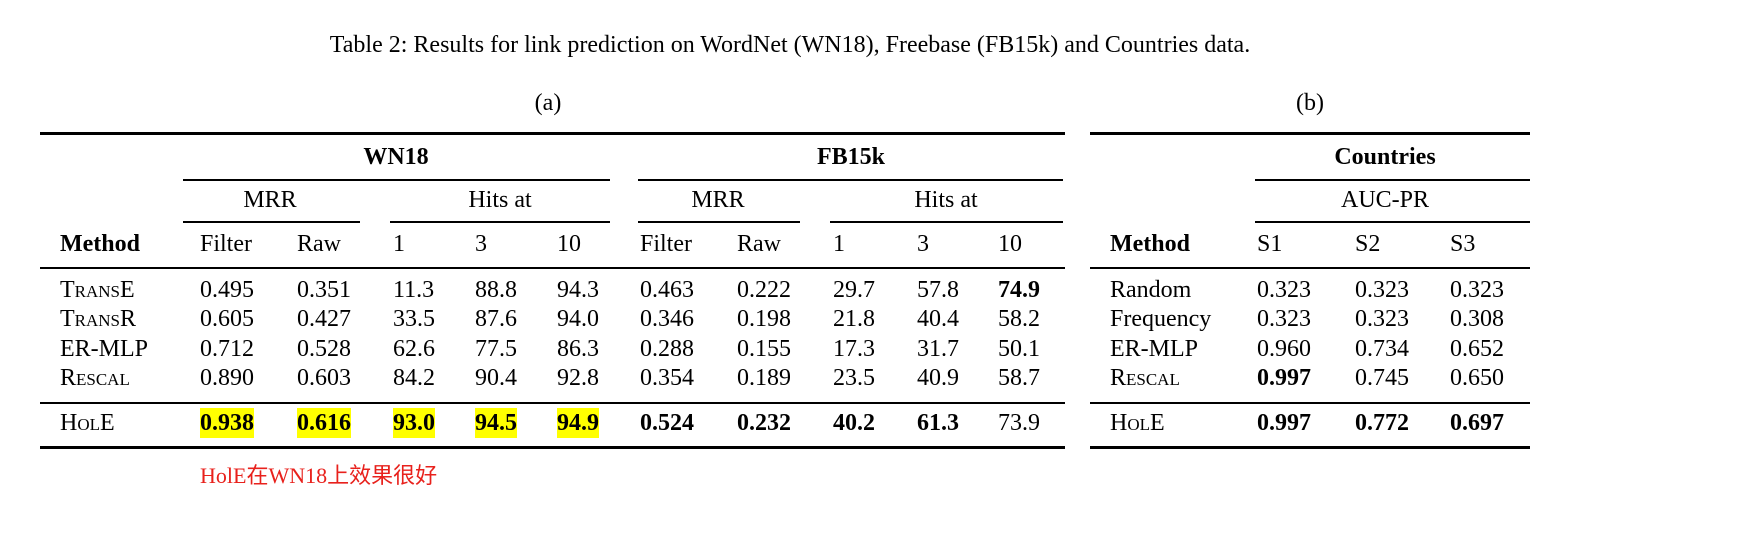 This screenshot has width=1747, height=551. I want to click on cell: 94.5, so click(496, 423).